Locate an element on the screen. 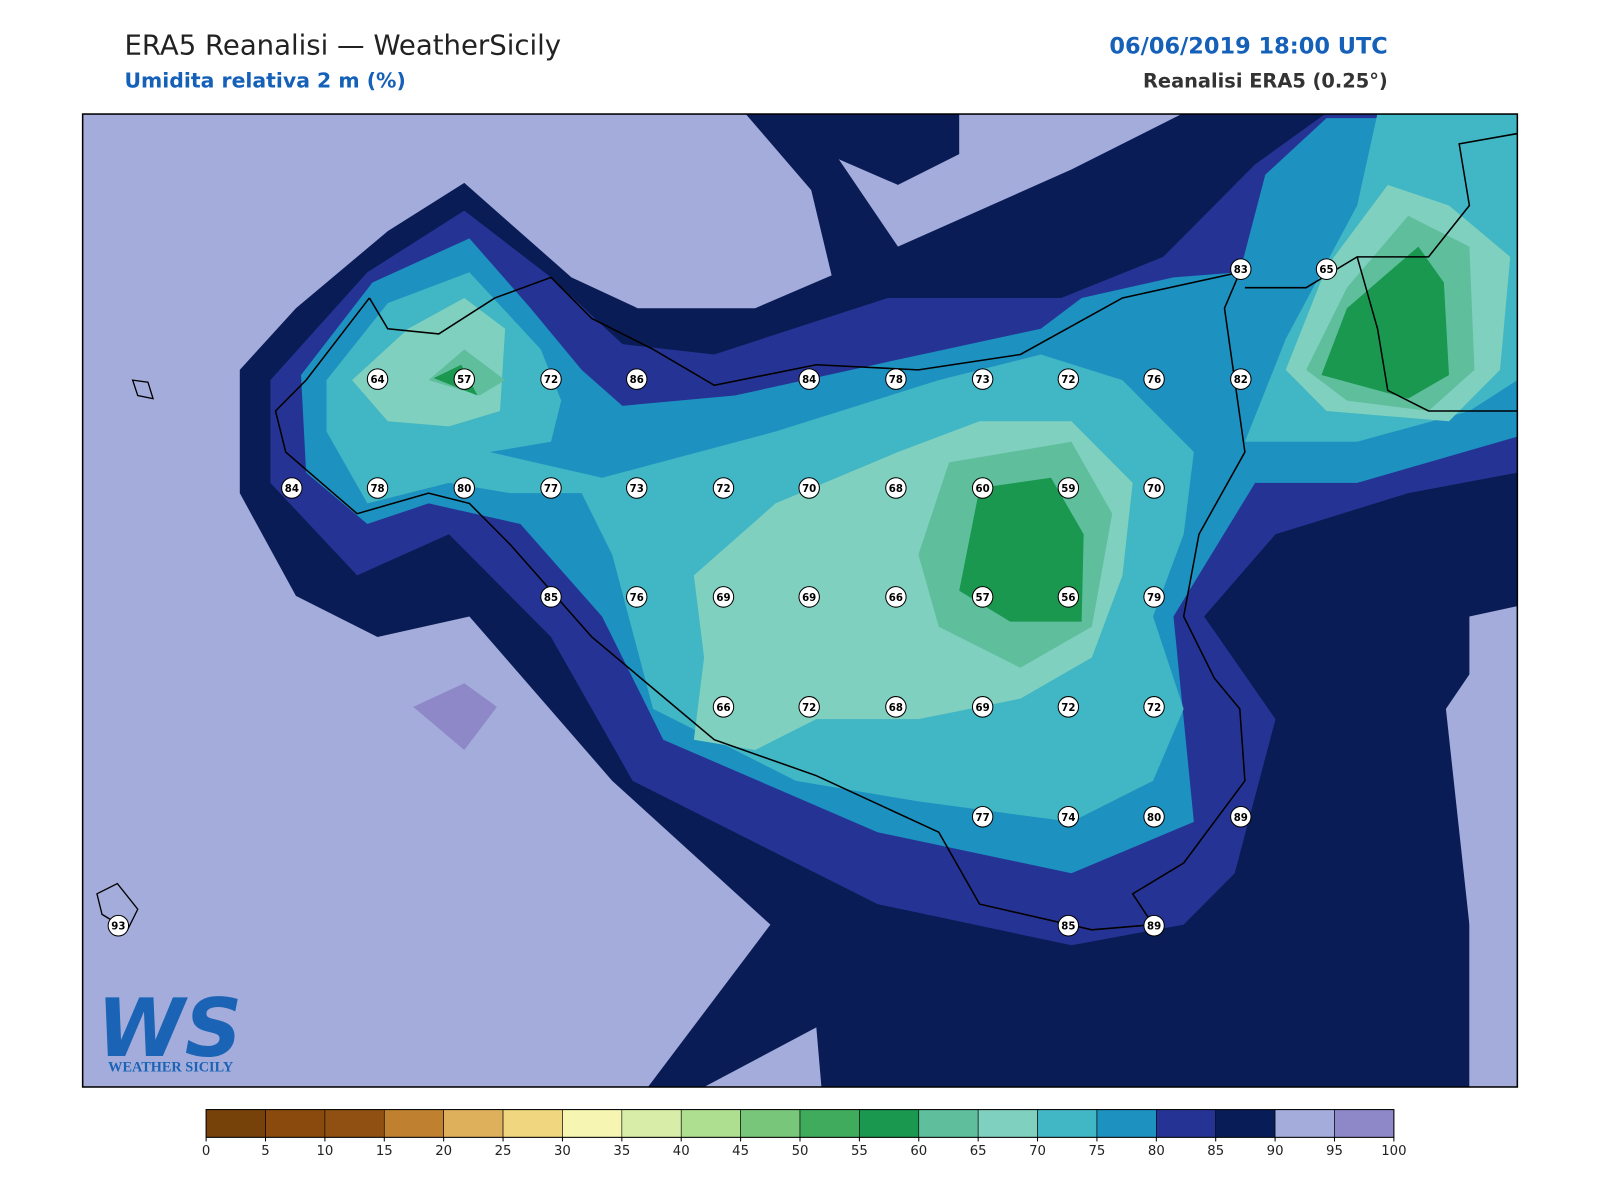  station: 69 is located at coordinates (723, 597).